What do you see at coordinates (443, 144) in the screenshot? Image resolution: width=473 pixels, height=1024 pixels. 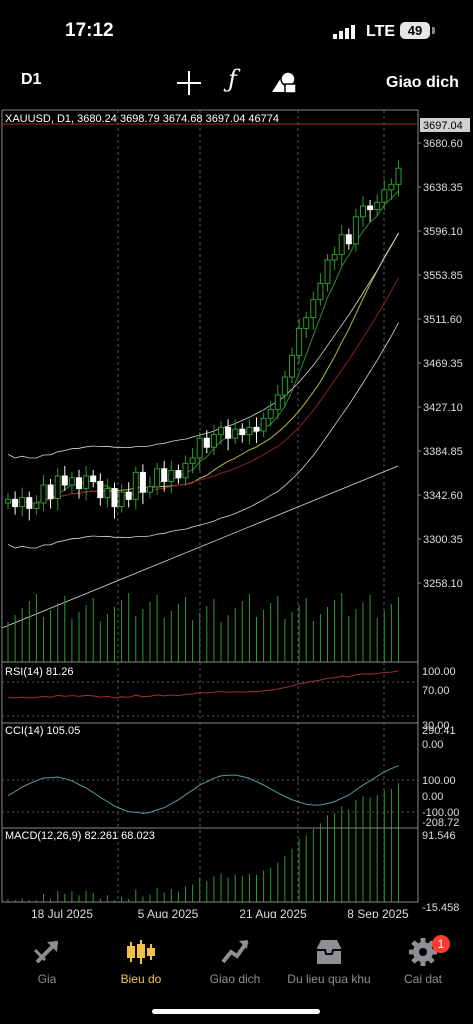 I see `price-axis-label: 3680.60` at bounding box center [443, 144].